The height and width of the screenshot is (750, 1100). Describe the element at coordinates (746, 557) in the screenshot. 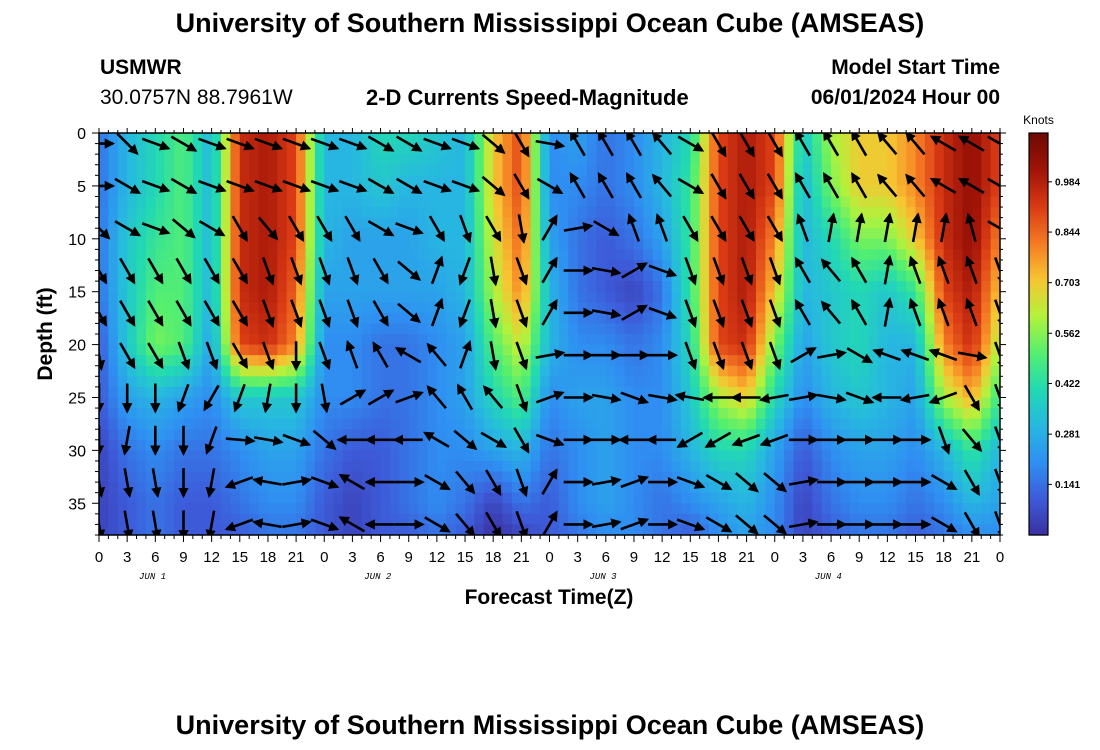

I see `x-tick-label: 21` at that location.